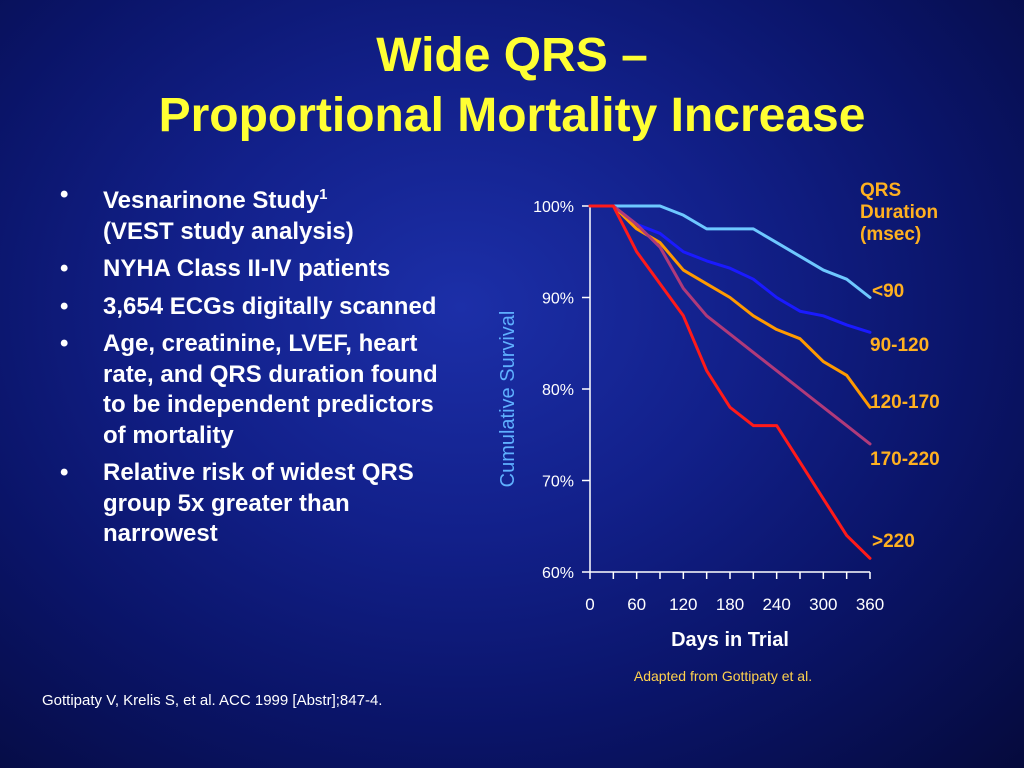  I want to click on bullet-item: • 3,654 ECGs digitally scanned, so click(257, 307).